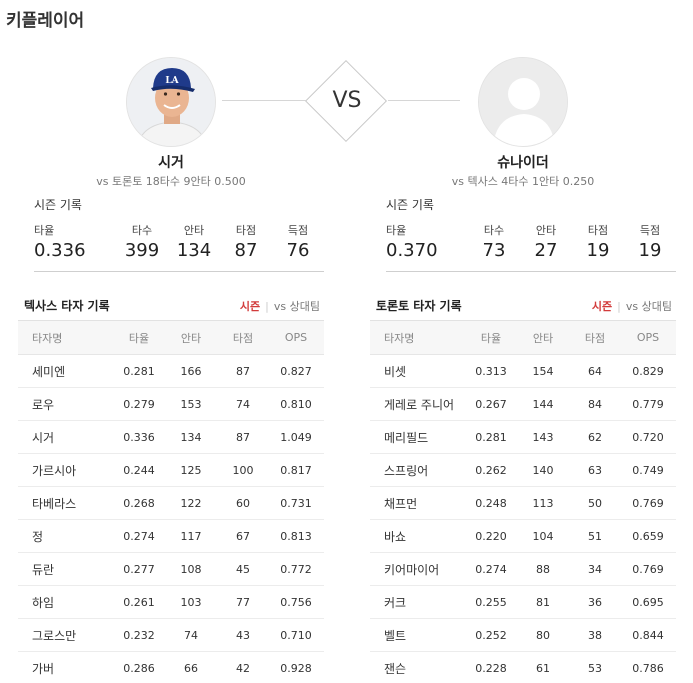 This screenshot has height=683, width=693. What do you see at coordinates (47, 338) in the screenshot?
I see `col-header-name: 타자명` at bounding box center [47, 338].